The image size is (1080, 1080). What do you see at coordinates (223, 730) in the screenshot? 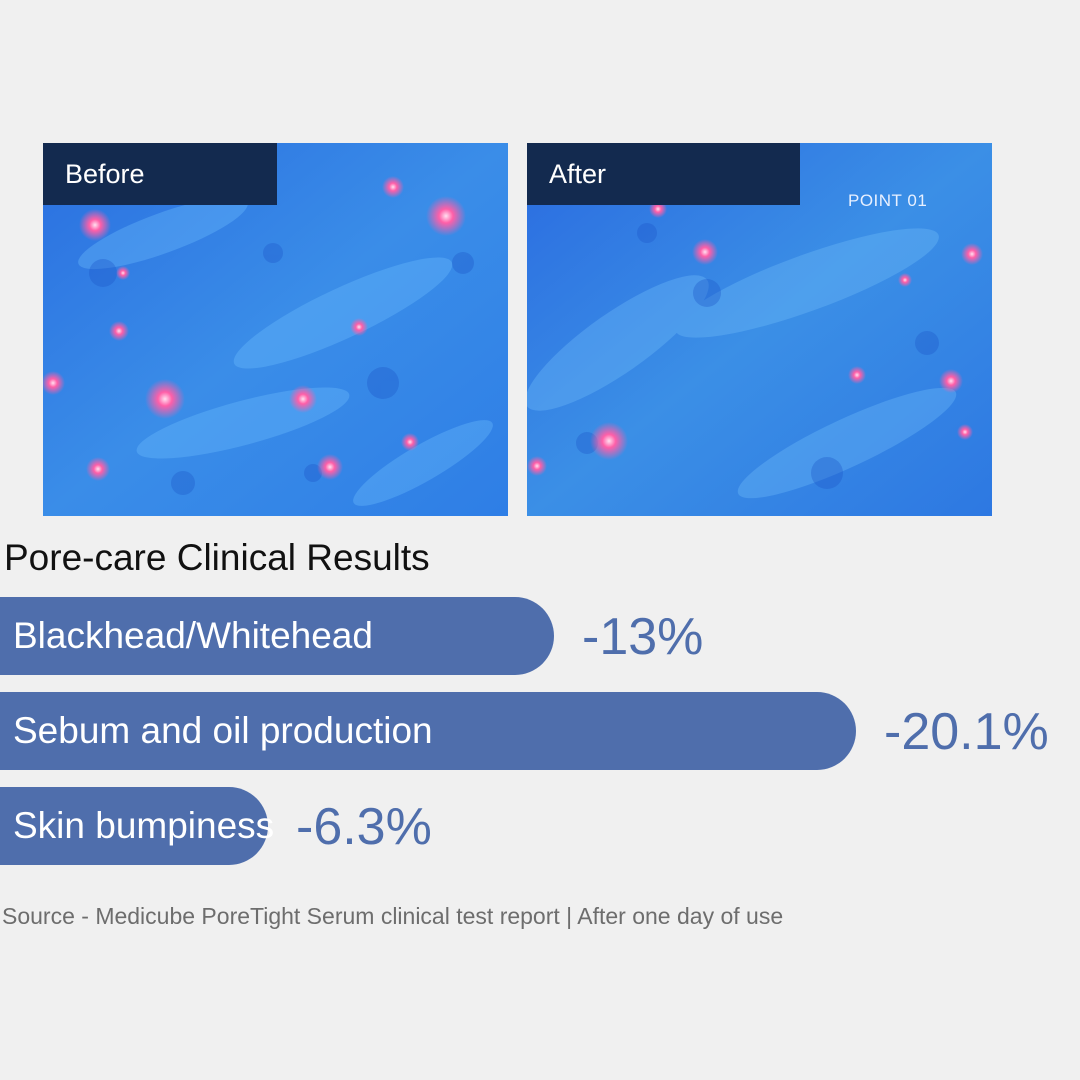
I see `bar-category-label: Sebum and oil production` at bounding box center [223, 730].